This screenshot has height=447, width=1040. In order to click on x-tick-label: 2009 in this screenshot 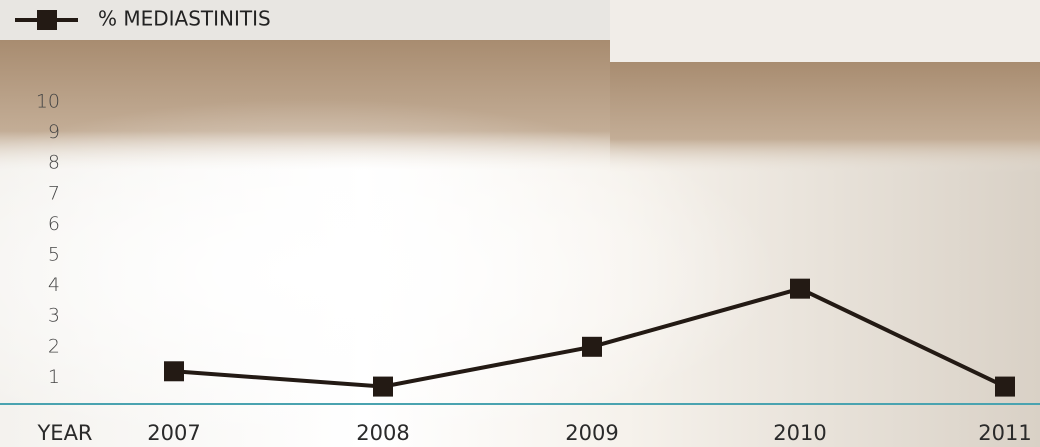, I will do `click(591, 433)`.